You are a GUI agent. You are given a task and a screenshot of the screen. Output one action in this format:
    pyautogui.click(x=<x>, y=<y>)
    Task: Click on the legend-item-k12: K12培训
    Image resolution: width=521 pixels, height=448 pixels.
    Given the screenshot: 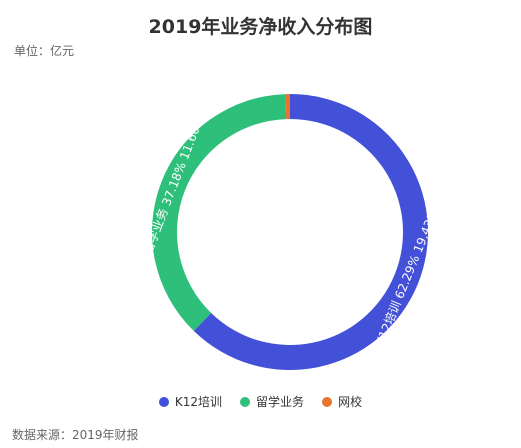 What is the action you would take?
    pyautogui.click(x=190, y=401)
    